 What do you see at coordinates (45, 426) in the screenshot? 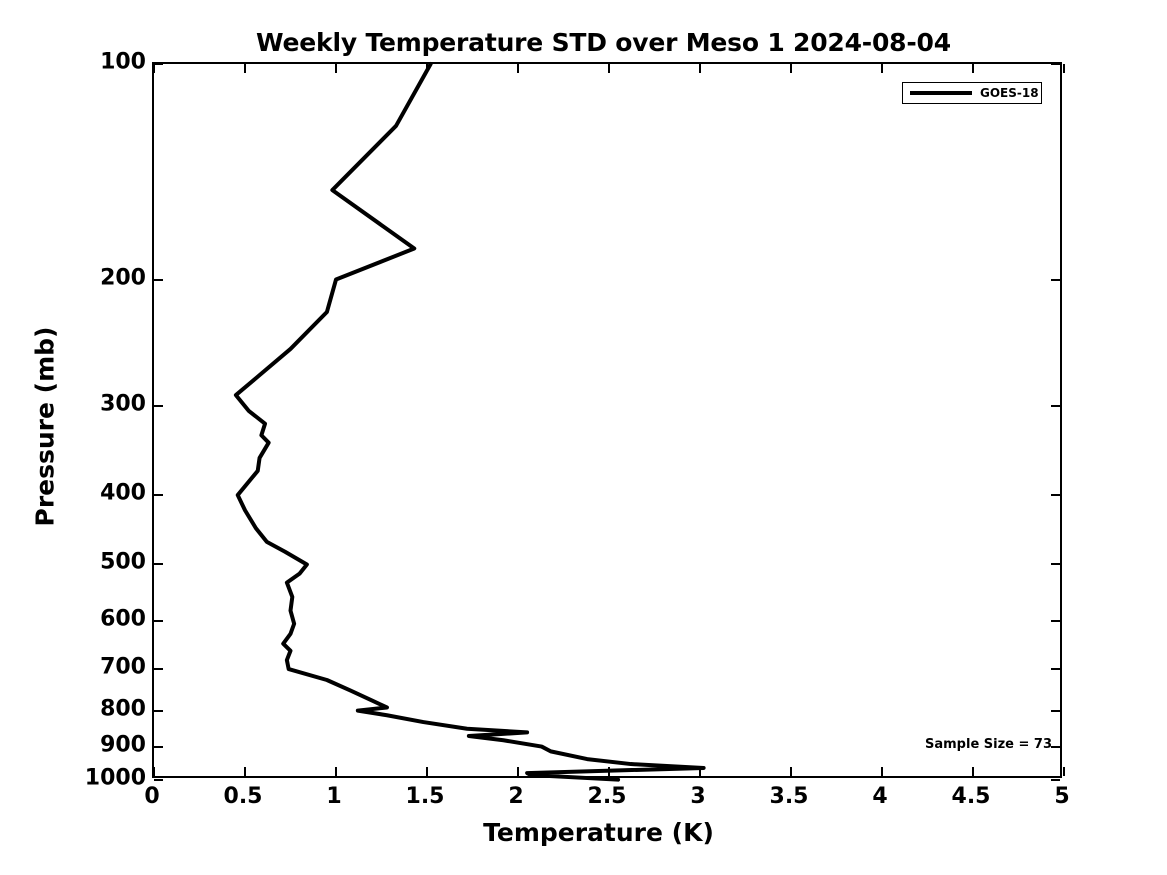
I see `y-axis-title: Pressure (mb)` at bounding box center [45, 426].